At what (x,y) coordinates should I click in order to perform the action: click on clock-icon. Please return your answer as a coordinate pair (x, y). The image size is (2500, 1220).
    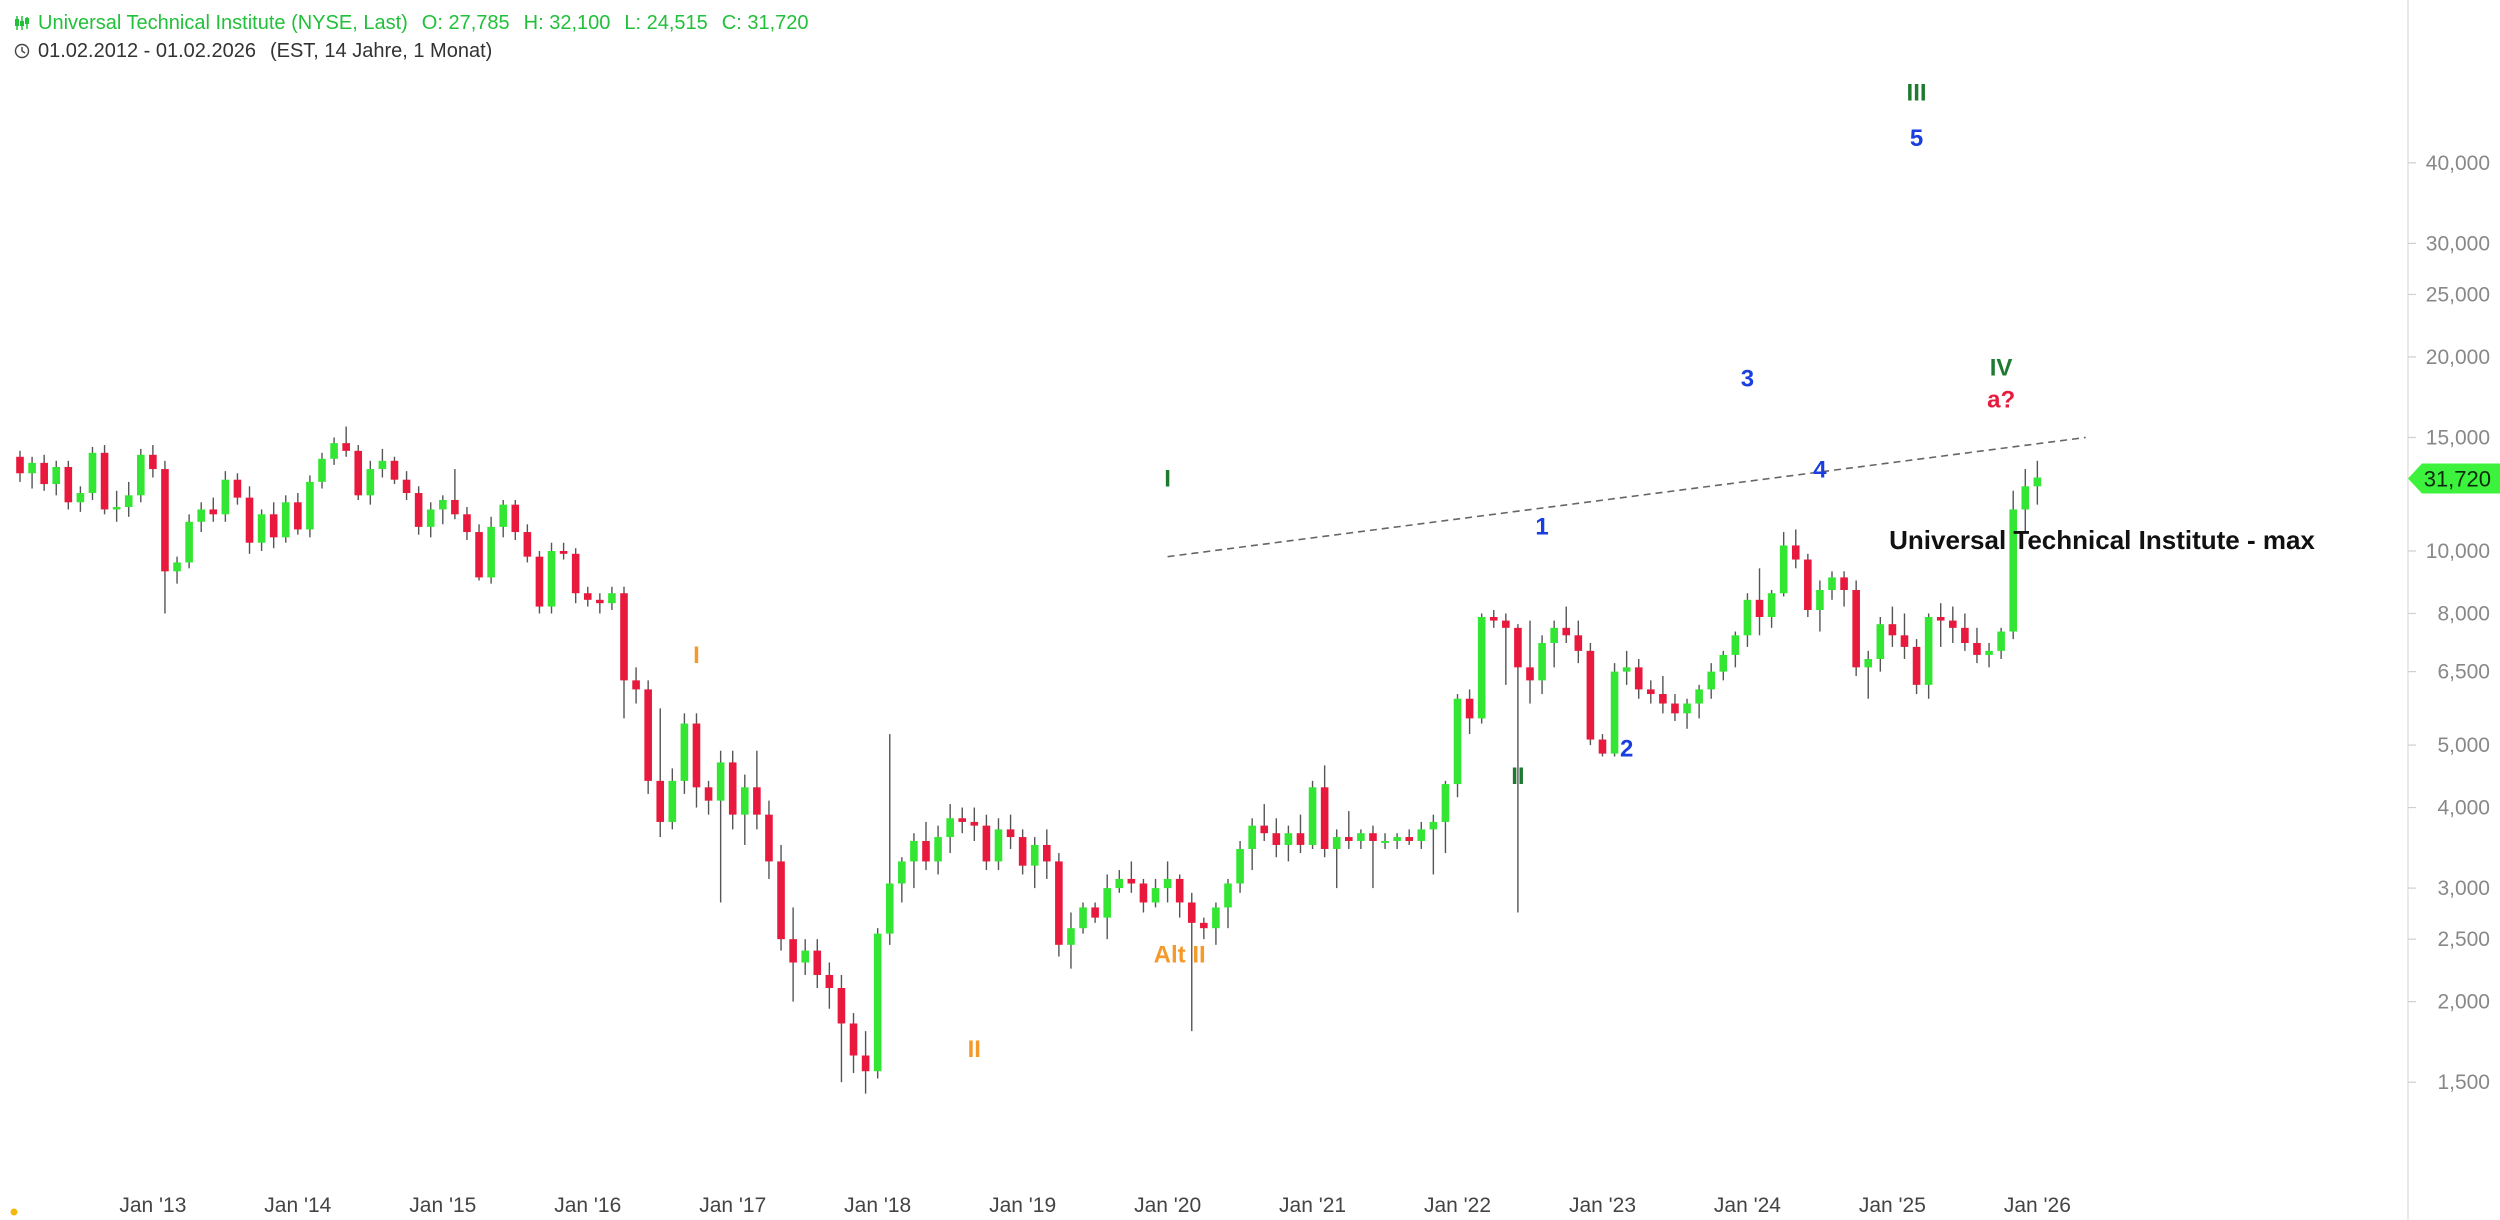
    Looking at the image, I should click on (22, 51).